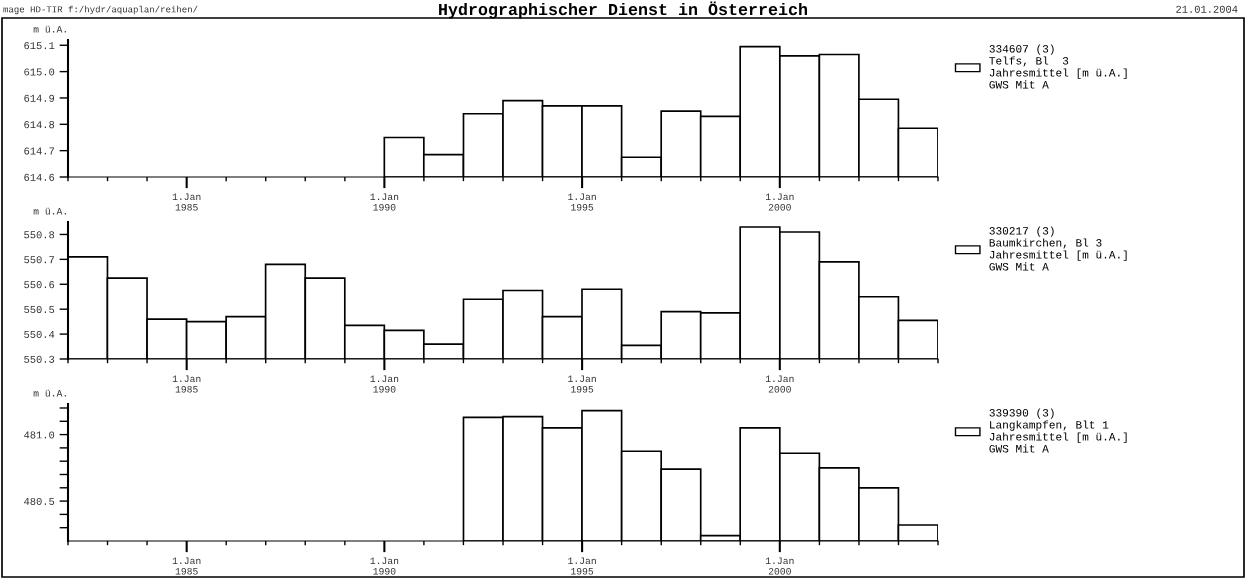  What do you see at coordinates (39, 177) in the screenshot?
I see `y-tick-label: 614.6` at bounding box center [39, 177].